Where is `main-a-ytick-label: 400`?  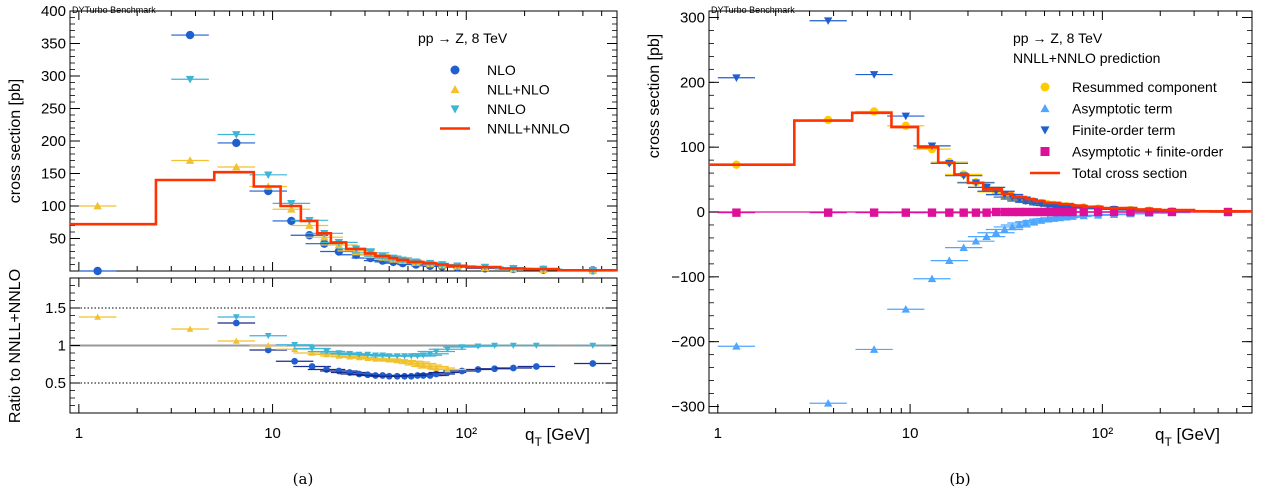 main-a-ytick-label: 400 is located at coordinates (53, 11).